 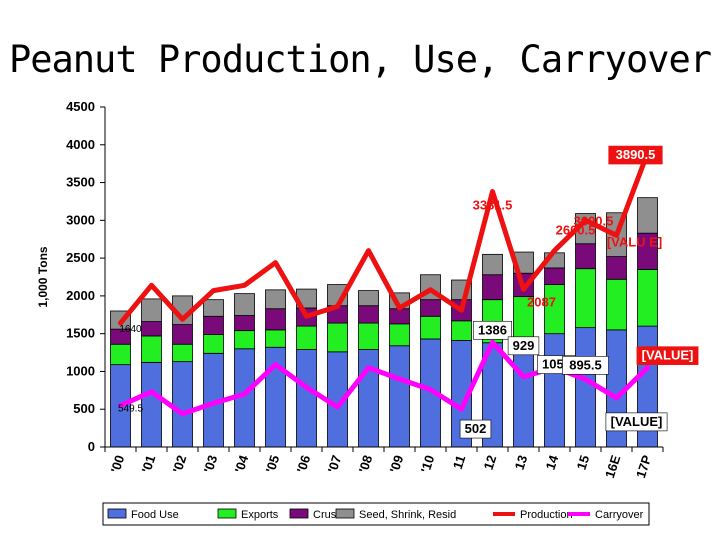 What do you see at coordinates (335, 463) in the screenshot?
I see `x-tick-label-7: '07` at bounding box center [335, 463].